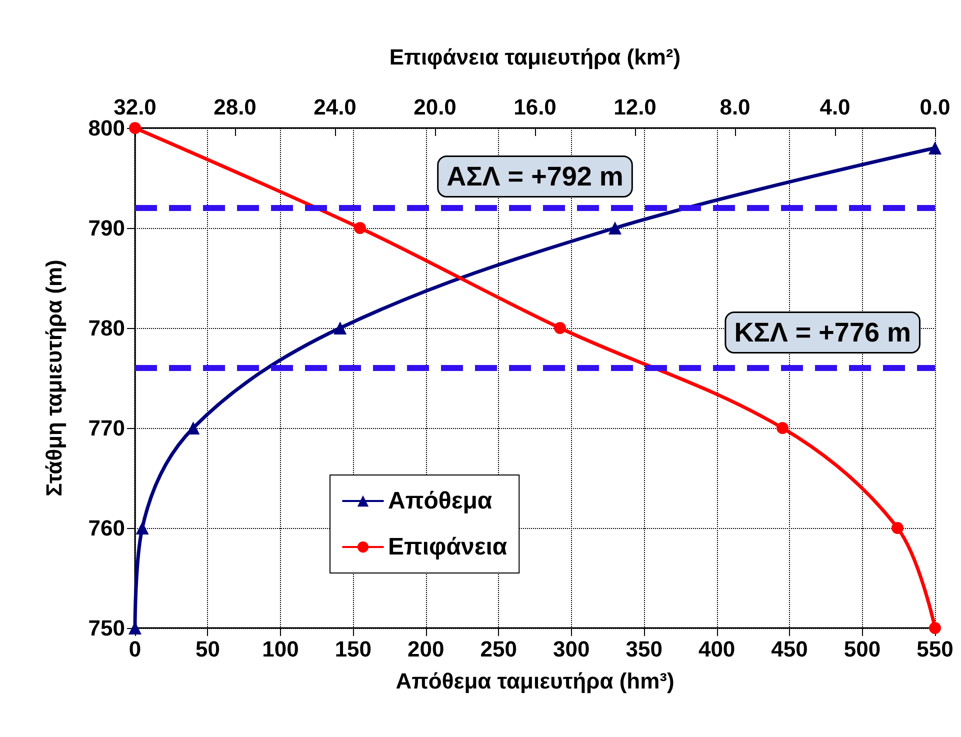 The height and width of the screenshot is (737, 961). What do you see at coordinates (935, 107) in the screenshot?
I see `x2-tick-label: 0.0` at bounding box center [935, 107].